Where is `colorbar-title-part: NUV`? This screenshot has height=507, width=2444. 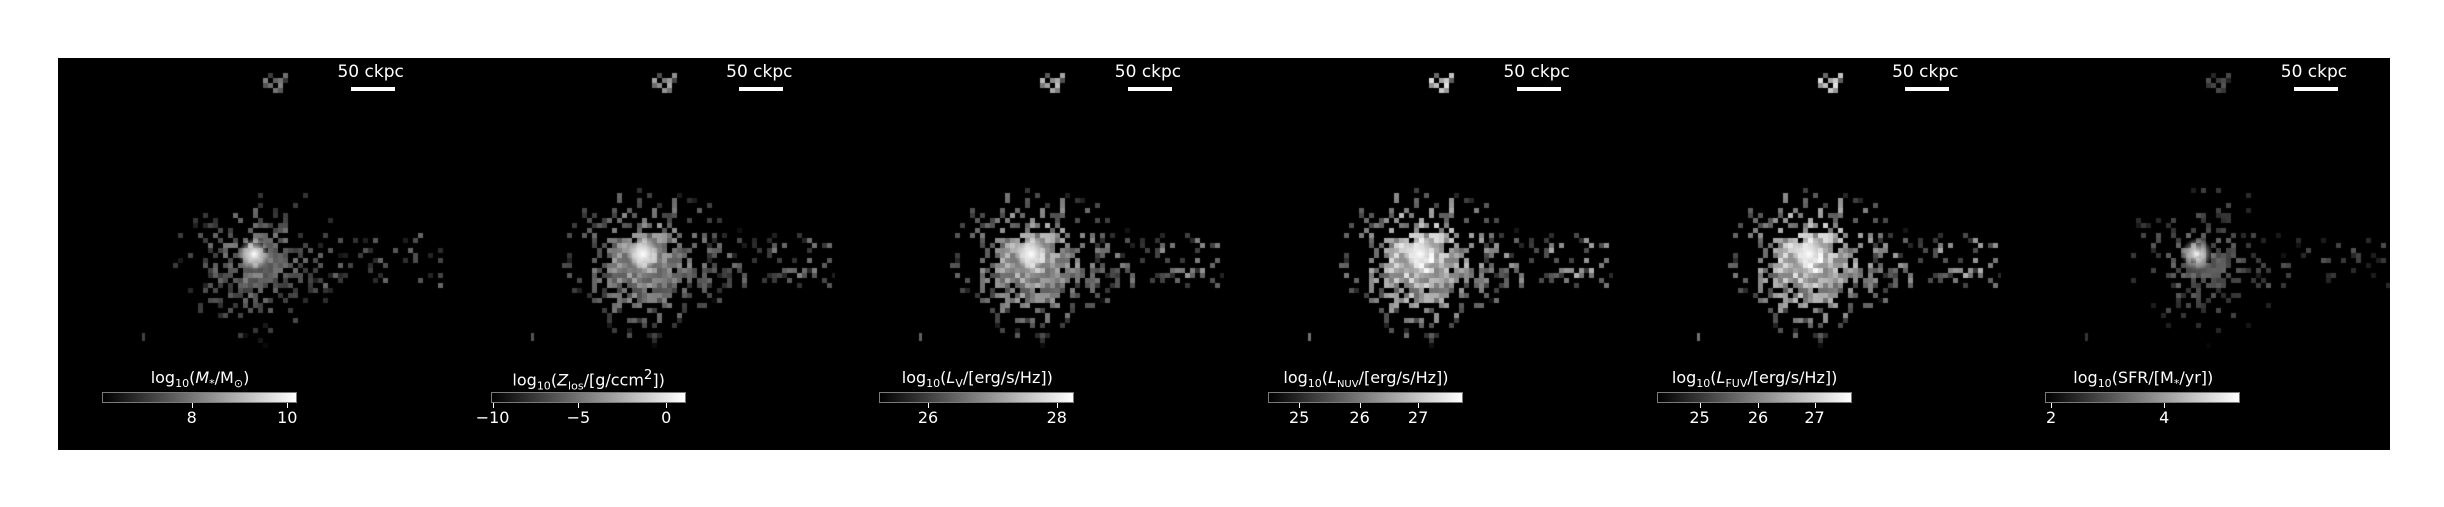
colorbar-title-part: NUV is located at coordinates (1347, 385).